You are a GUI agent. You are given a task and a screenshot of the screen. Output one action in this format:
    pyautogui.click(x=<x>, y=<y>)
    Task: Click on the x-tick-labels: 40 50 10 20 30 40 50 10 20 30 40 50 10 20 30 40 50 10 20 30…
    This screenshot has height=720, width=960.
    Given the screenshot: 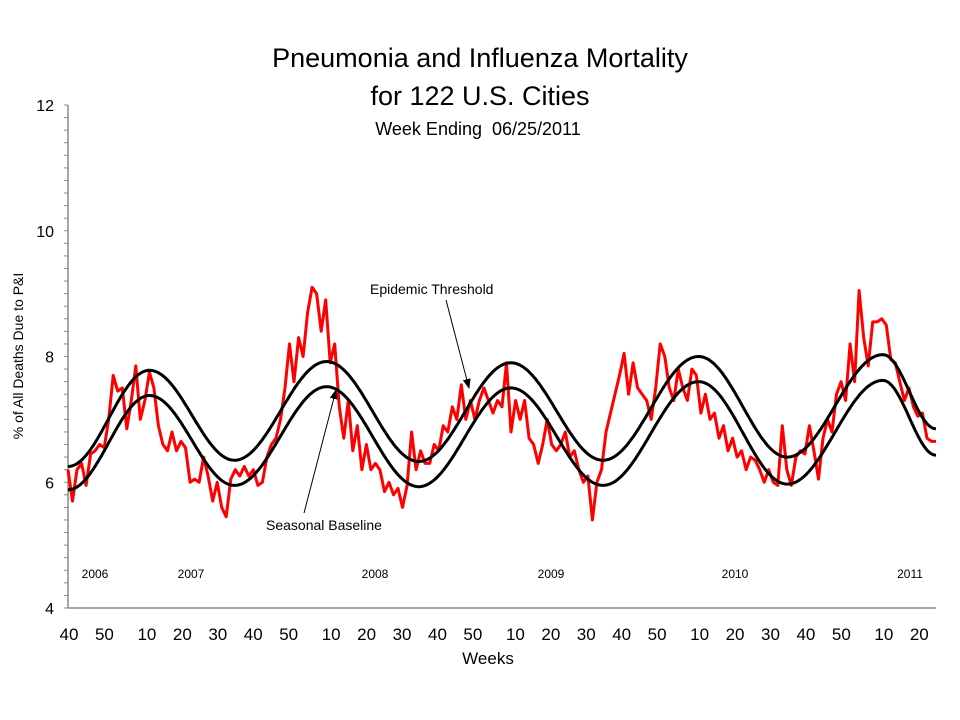 What is the action you would take?
    pyautogui.click(x=494, y=634)
    